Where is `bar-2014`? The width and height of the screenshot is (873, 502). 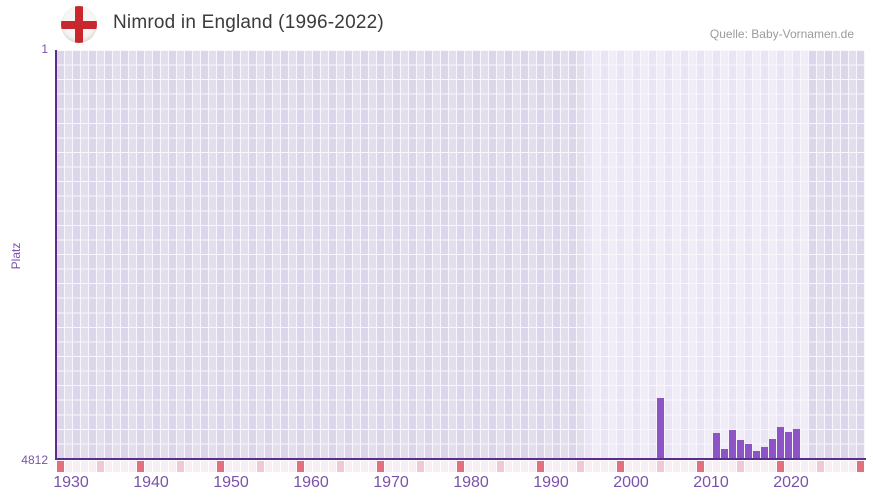 bar-2014 is located at coordinates (732, 444).